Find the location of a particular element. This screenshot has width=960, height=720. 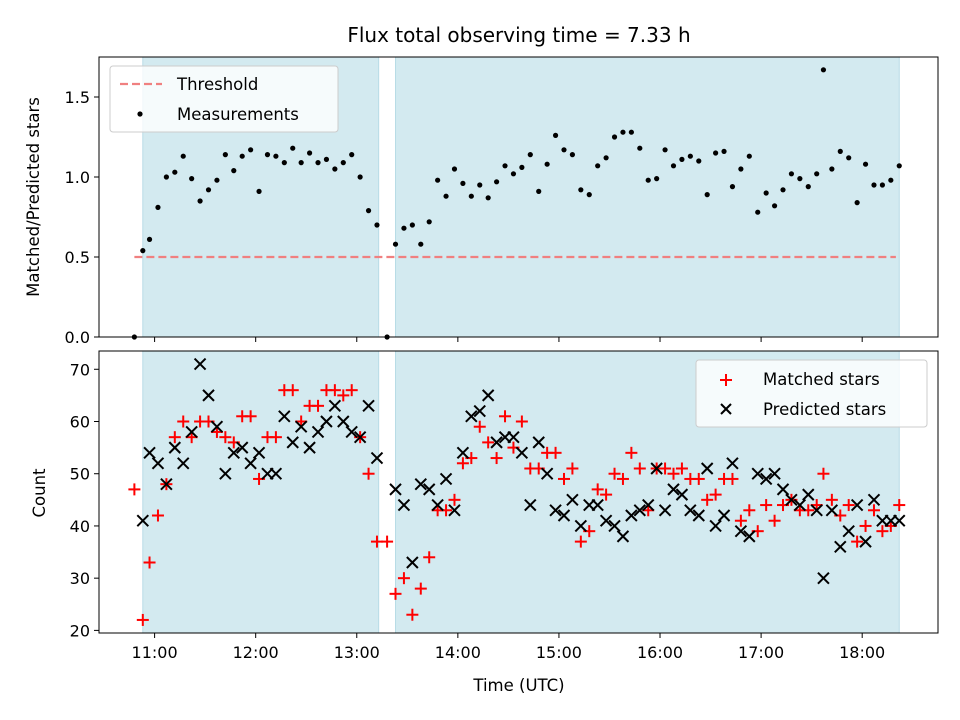

legend-predicted-label: Predicted stars is located at coordinates (824, 409).